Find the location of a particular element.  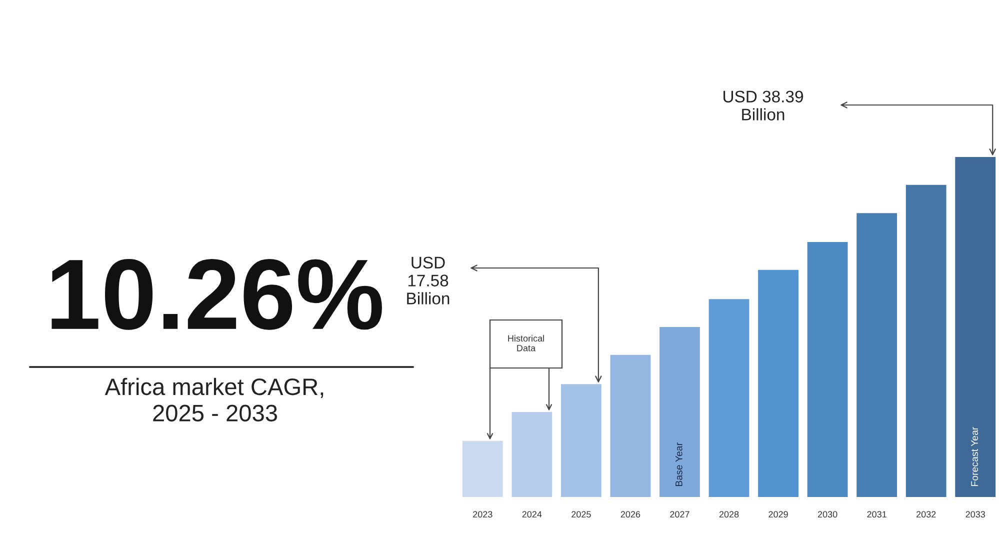

annotation: Historical Data is located at coordinates (526, 343).